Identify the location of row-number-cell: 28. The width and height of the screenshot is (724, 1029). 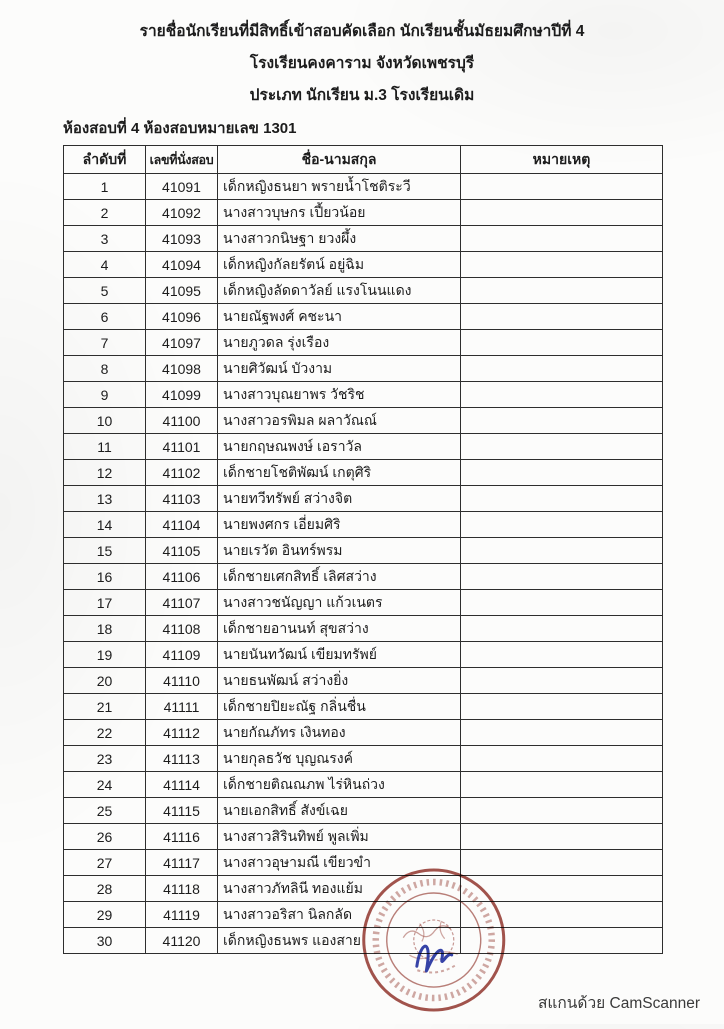
(104, 888).